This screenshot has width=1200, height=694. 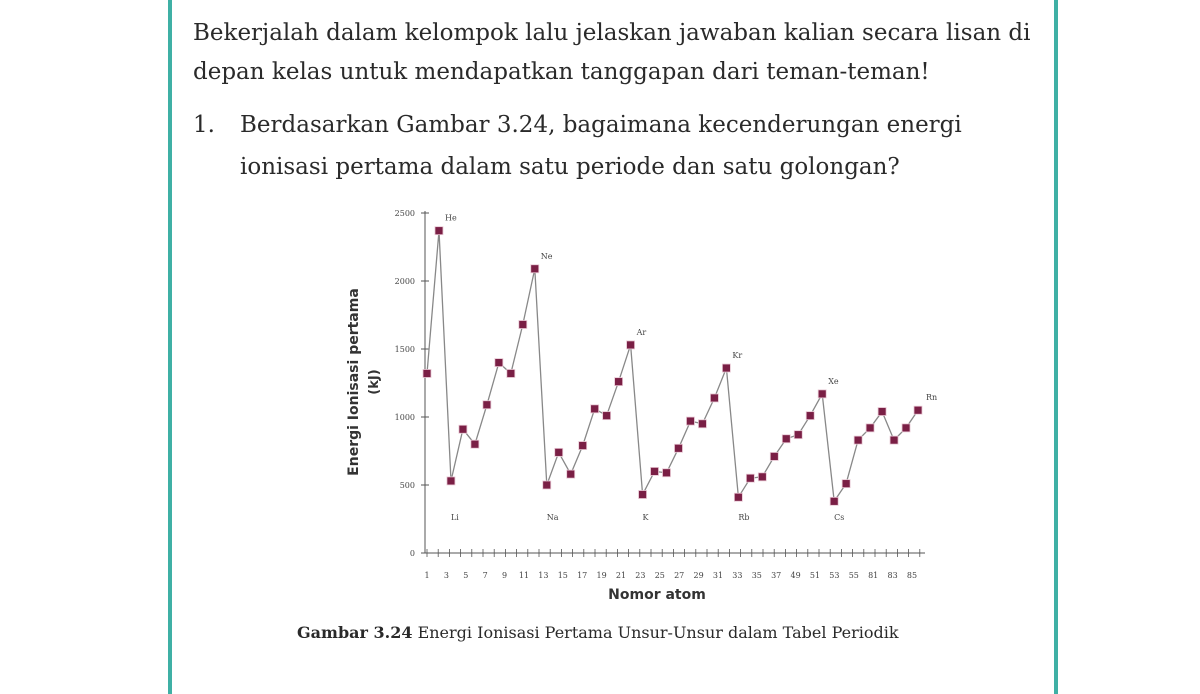 I want to click on x-tick-label: 29, so click(x=699, y=575).